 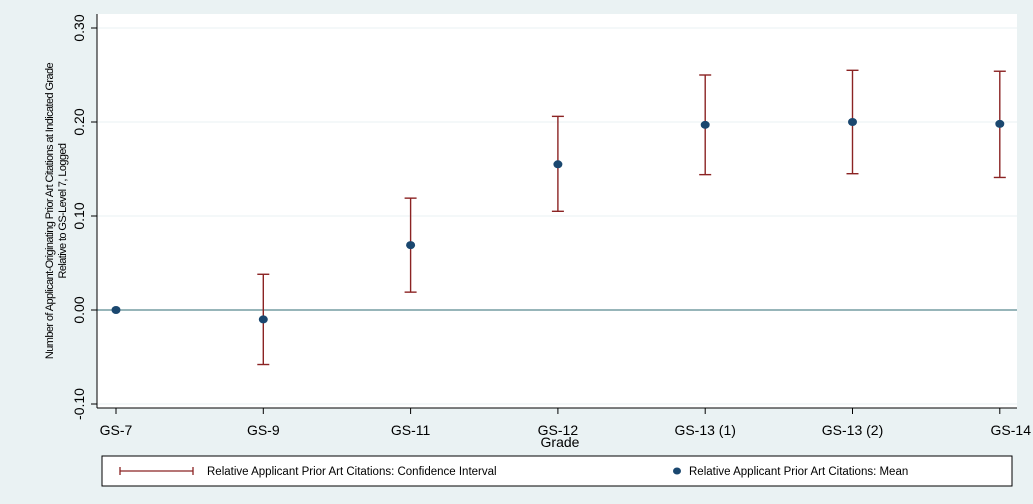 What do you see at coordinates (677, 471) in the screenshot?
I see `legend-mean-symbol` at bounding box center [677, 471].